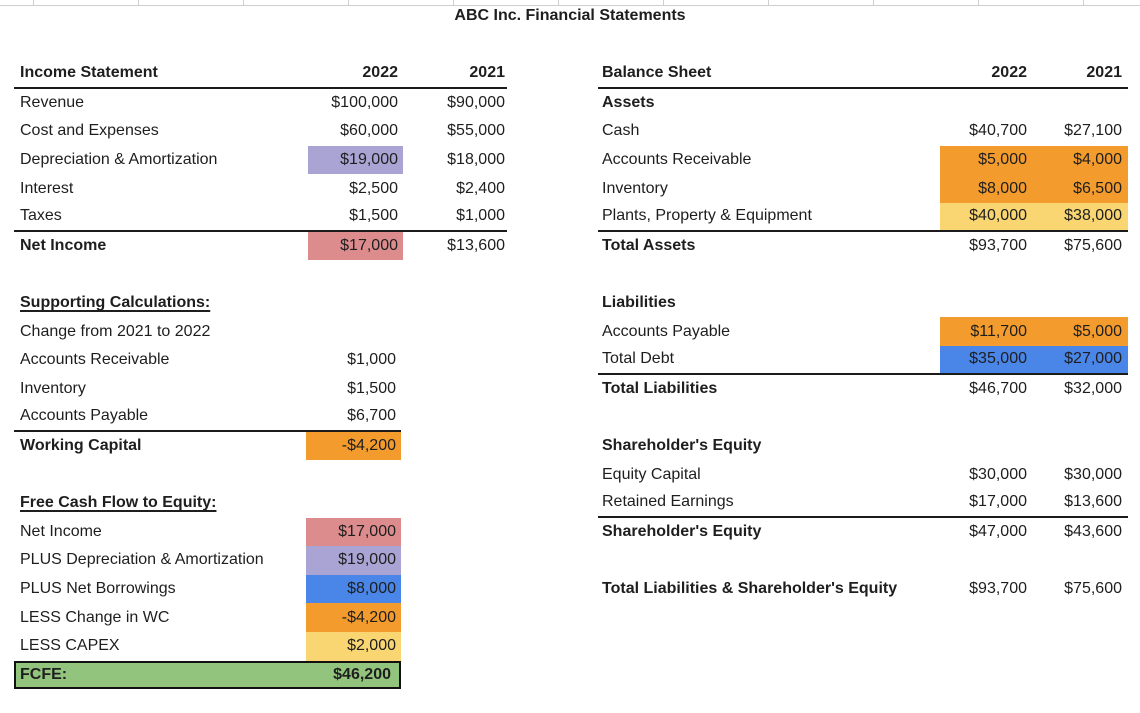 This screenshot has width=1140, height=713. What do you see at coordinates (44, 674) in the screenshot?
I see `fcfe-total-label: FCFE:` at bounding box center [44, 674].